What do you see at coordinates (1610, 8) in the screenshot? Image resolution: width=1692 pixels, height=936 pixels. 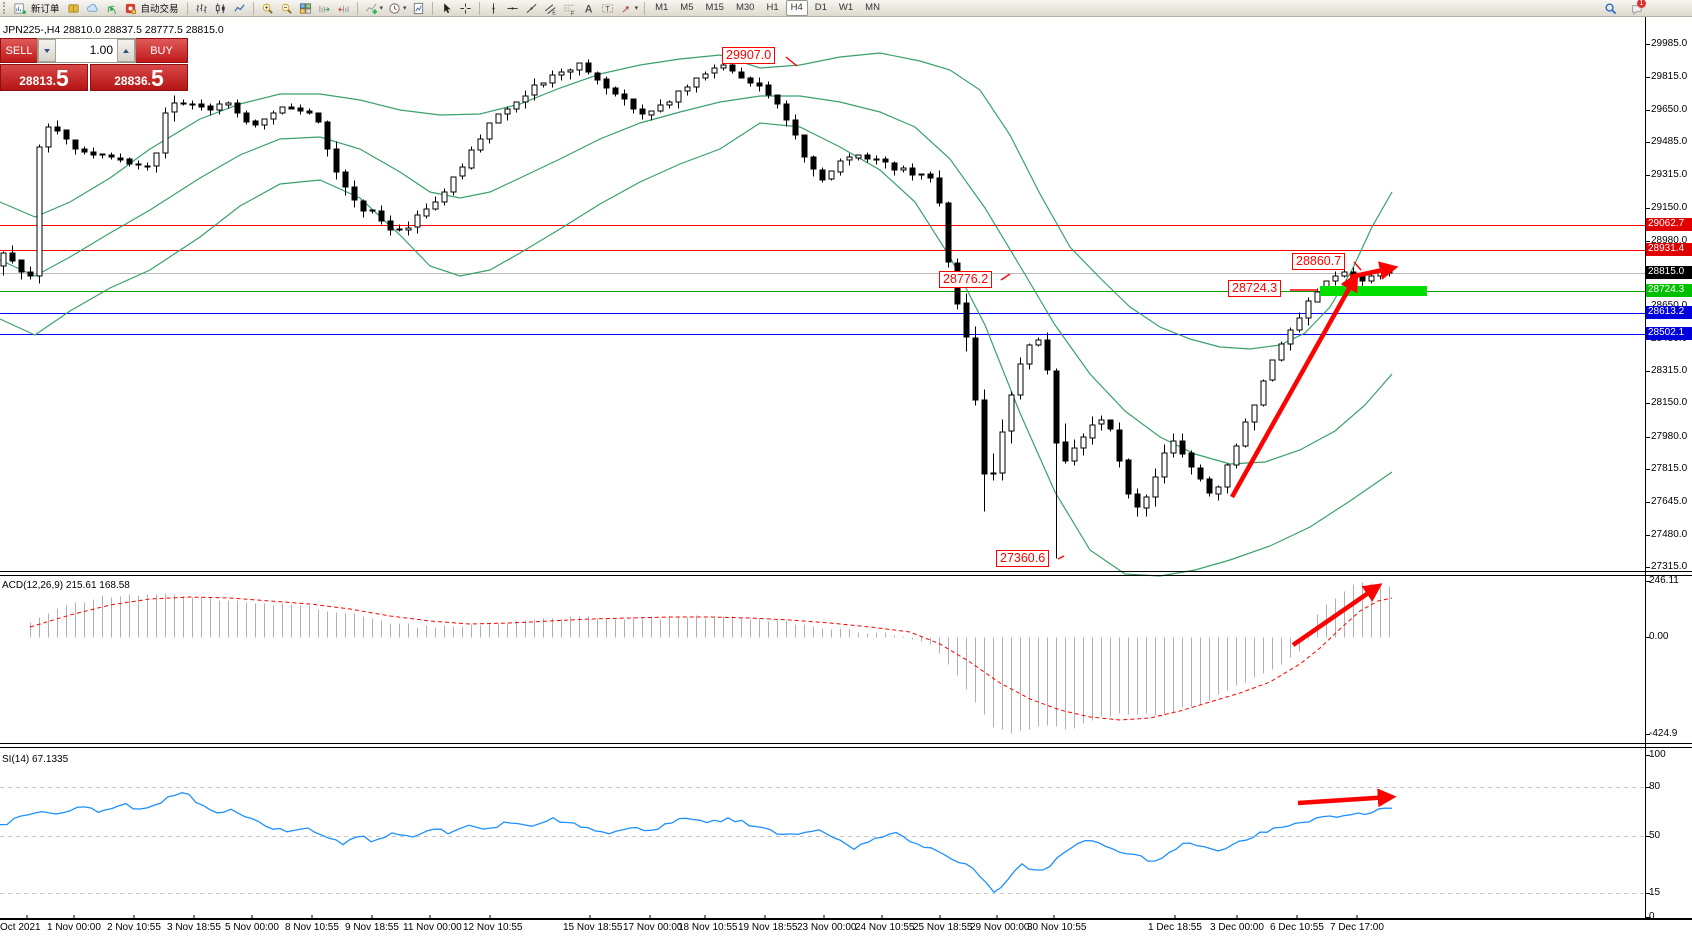 I see `search-icon` at bounding box center [1610, 8].